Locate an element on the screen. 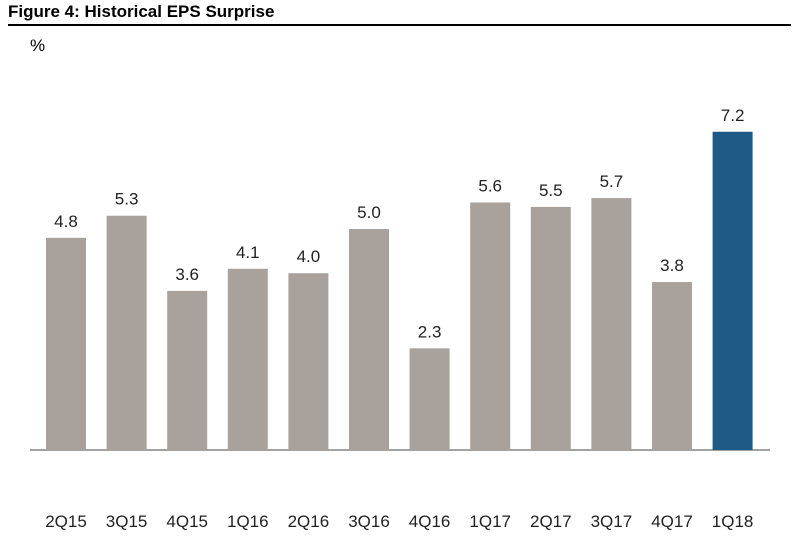 The width and height of the screenshot is (799, 543). bar-2Q16 is located at coordinates (308, 361).